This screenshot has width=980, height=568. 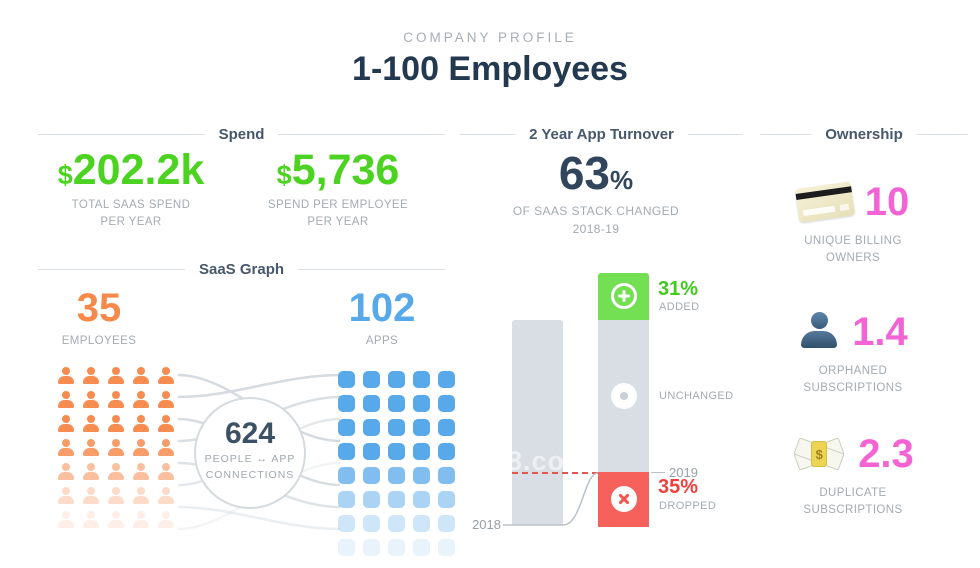 What do you see at coordinates (679, 307) in the screenshot?
I see `added-label: ADDED` at bounding box center [679, 307].